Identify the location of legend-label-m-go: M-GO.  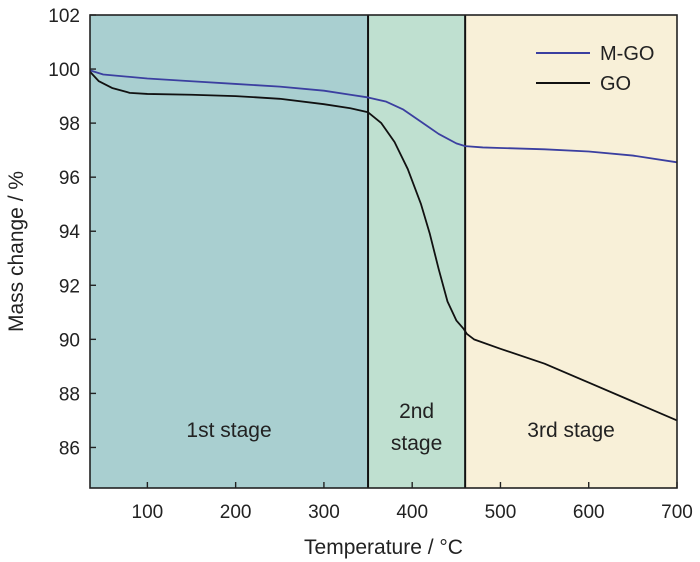
(627, 54).